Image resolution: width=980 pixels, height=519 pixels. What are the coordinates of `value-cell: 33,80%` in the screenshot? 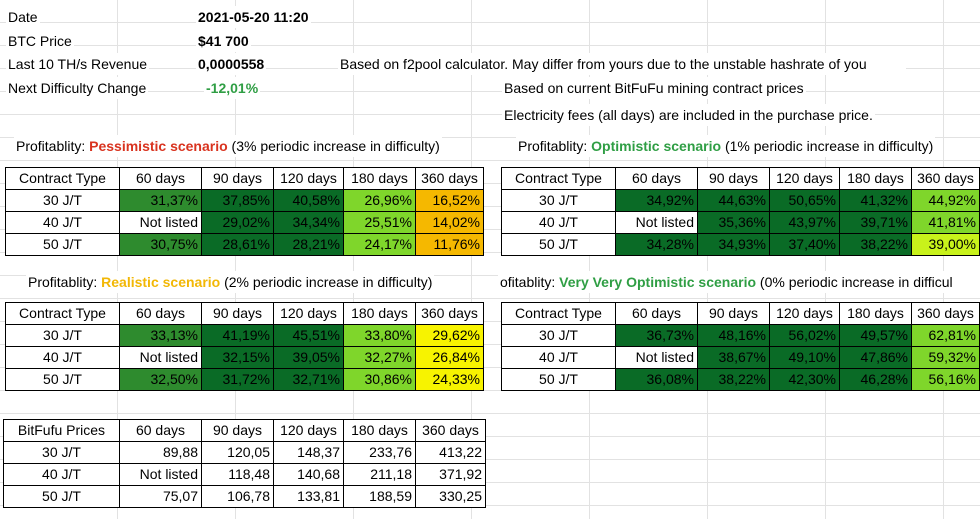 It's located at (379, 335).